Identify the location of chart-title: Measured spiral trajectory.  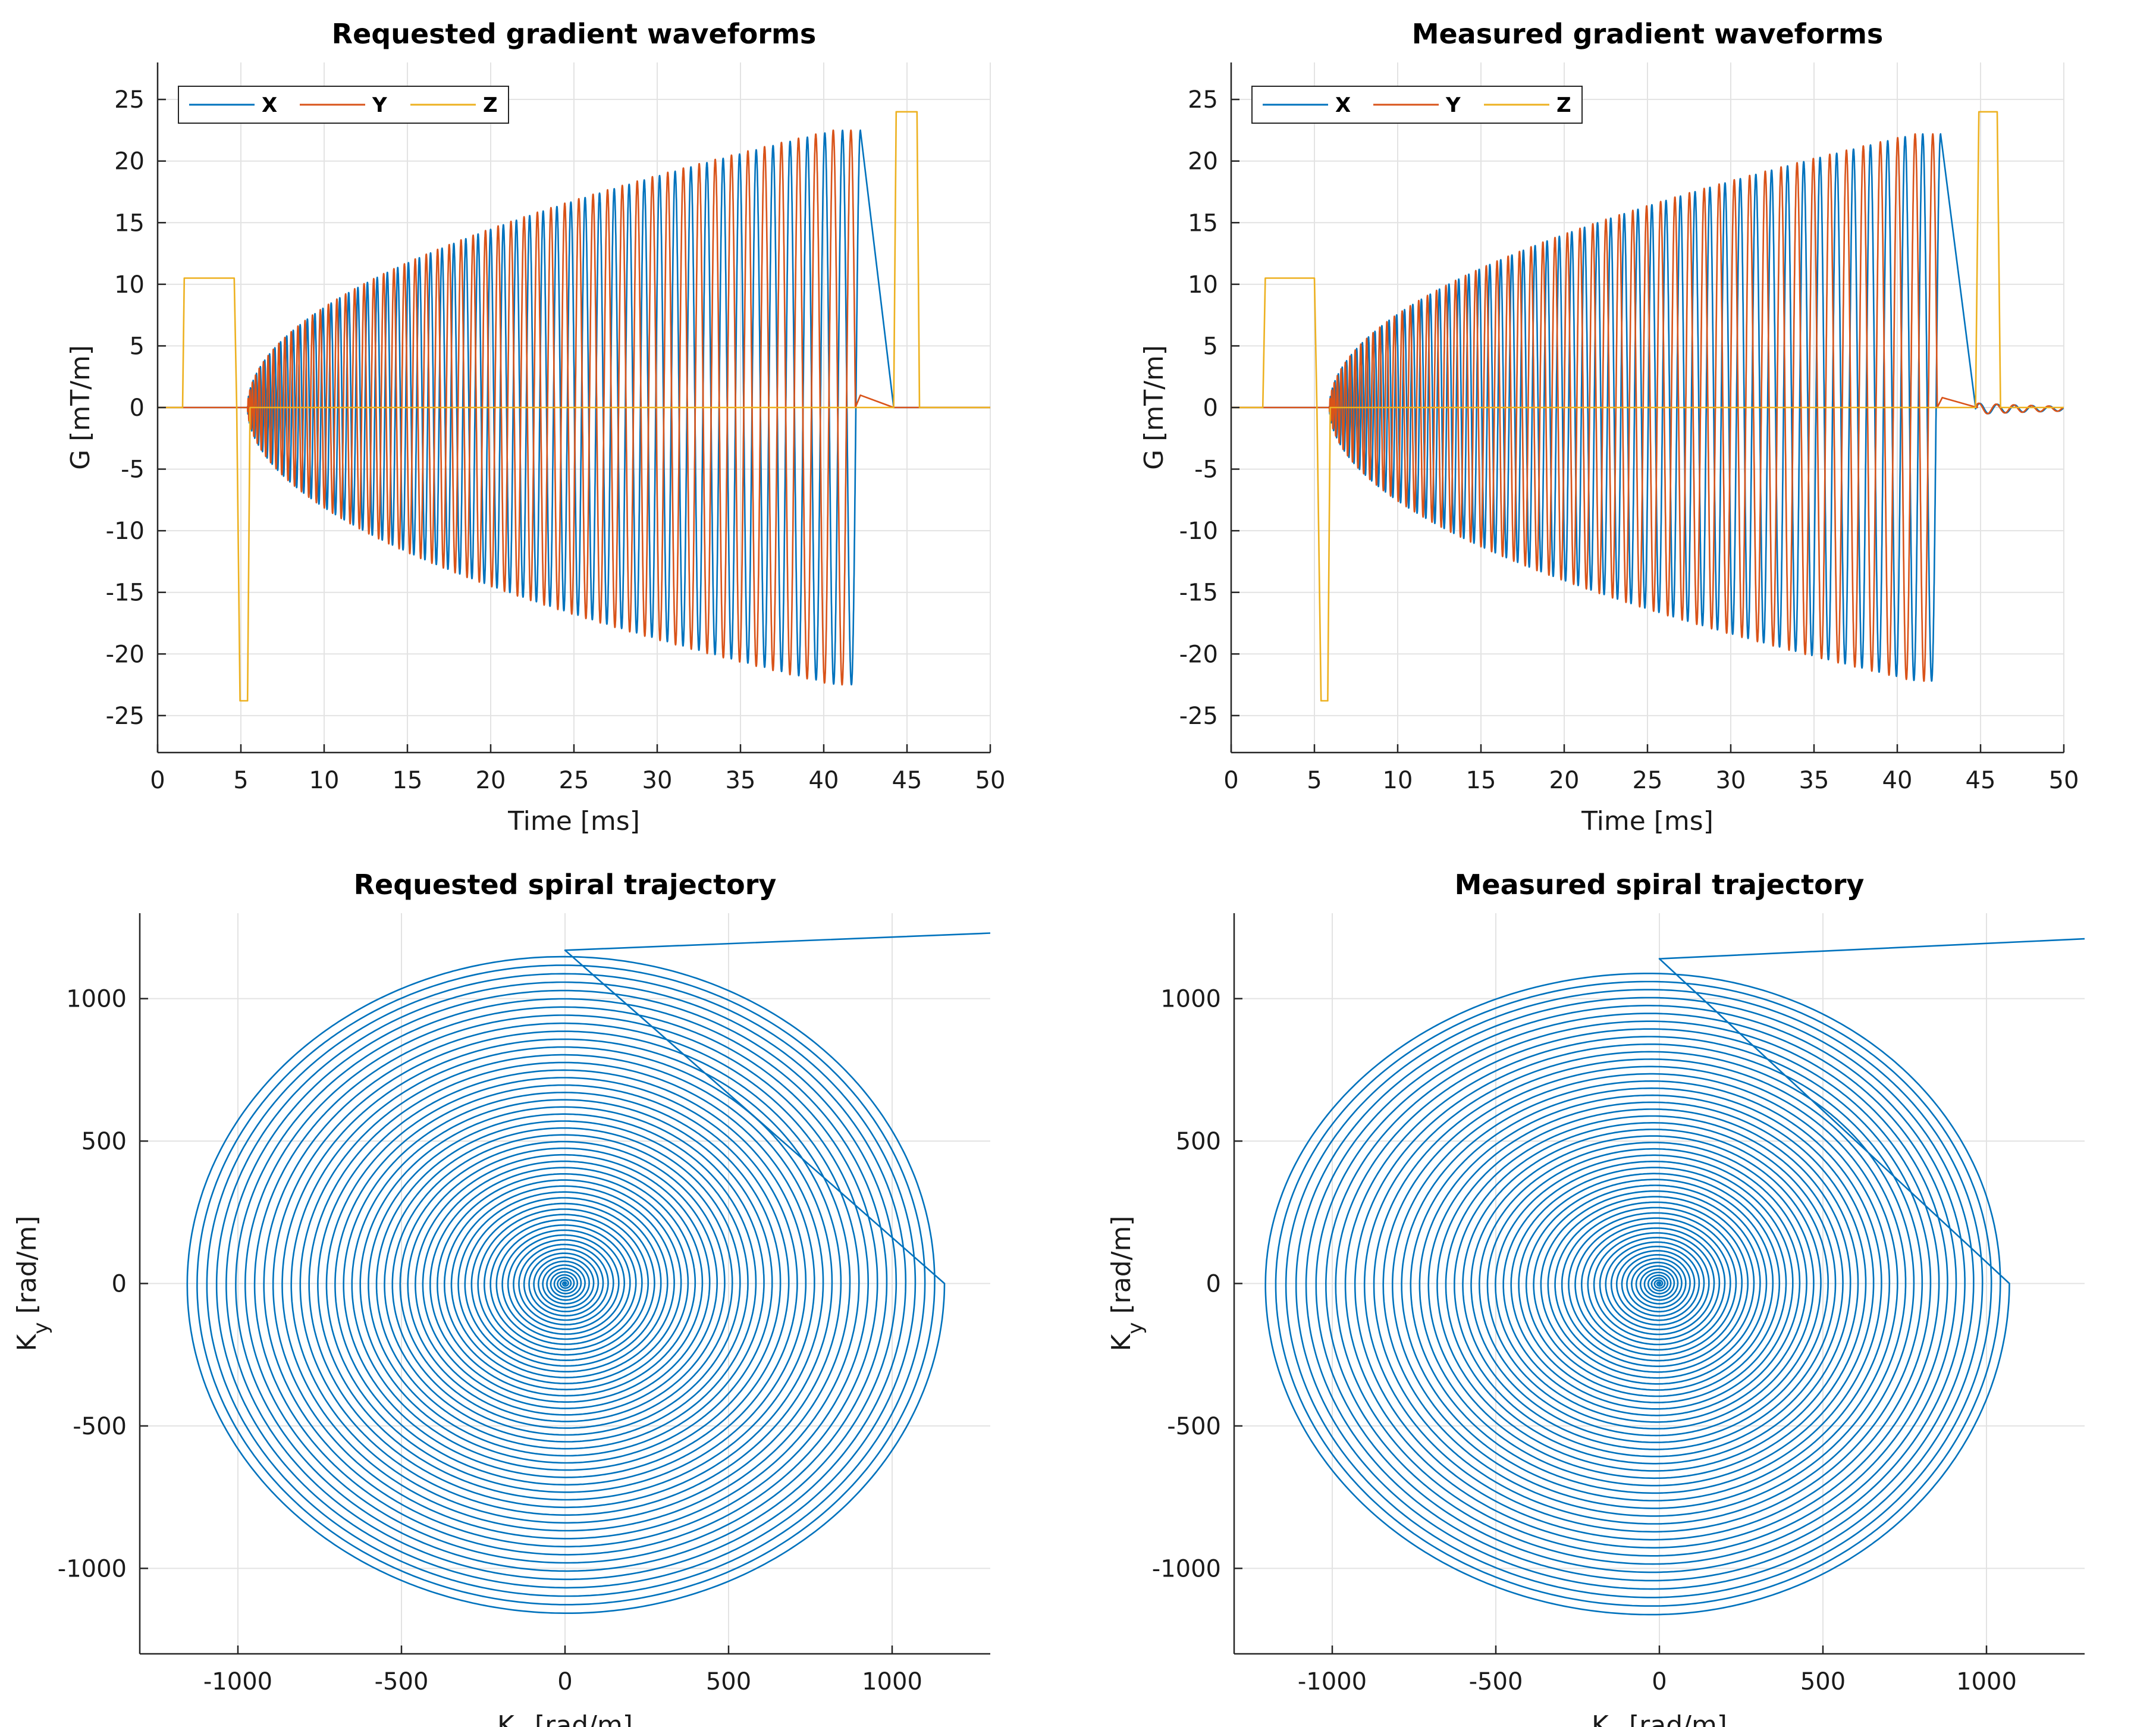
(1660, 885).